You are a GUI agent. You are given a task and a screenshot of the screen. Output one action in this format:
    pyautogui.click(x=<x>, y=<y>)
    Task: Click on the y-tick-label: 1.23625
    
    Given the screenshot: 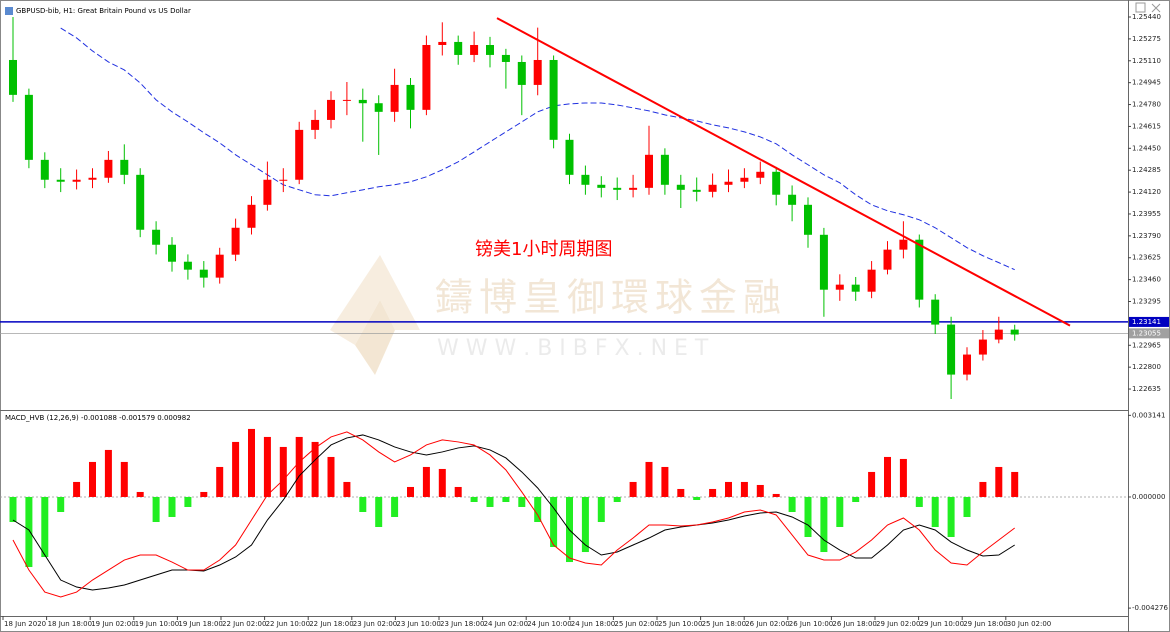 What is the action you would take?
    pyautogui.click(x=1146, y=258)
    